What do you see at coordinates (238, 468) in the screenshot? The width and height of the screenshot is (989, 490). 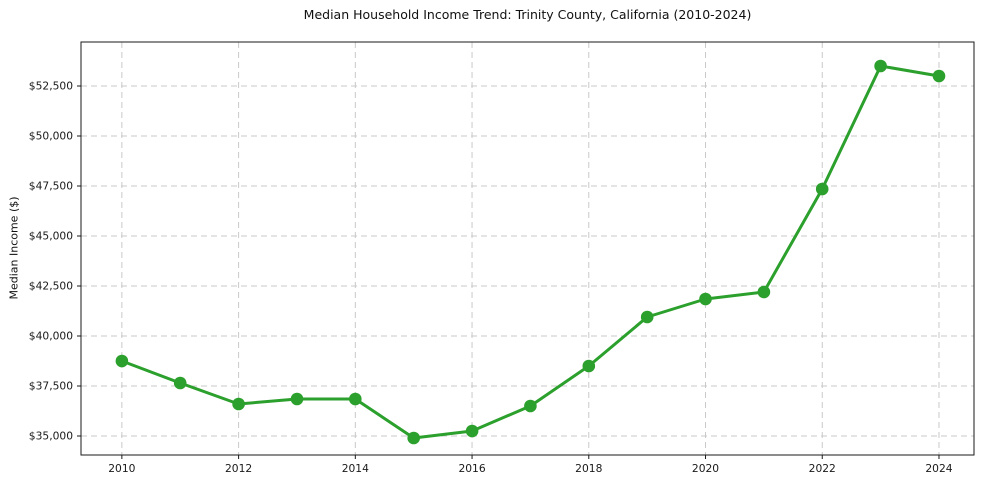 I see `x-tick-label: 2012` at bounding box center [238, 468].